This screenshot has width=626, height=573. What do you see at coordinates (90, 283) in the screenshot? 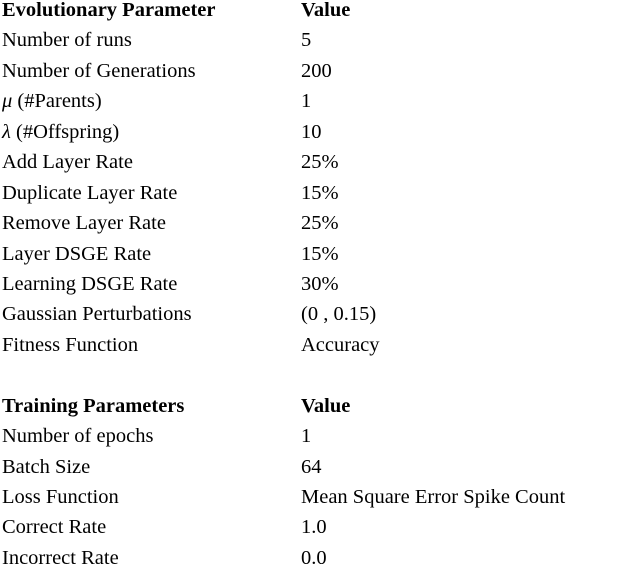
I see `parameter-name: Learning DSGE Rate` at bounding box center [90, 283].